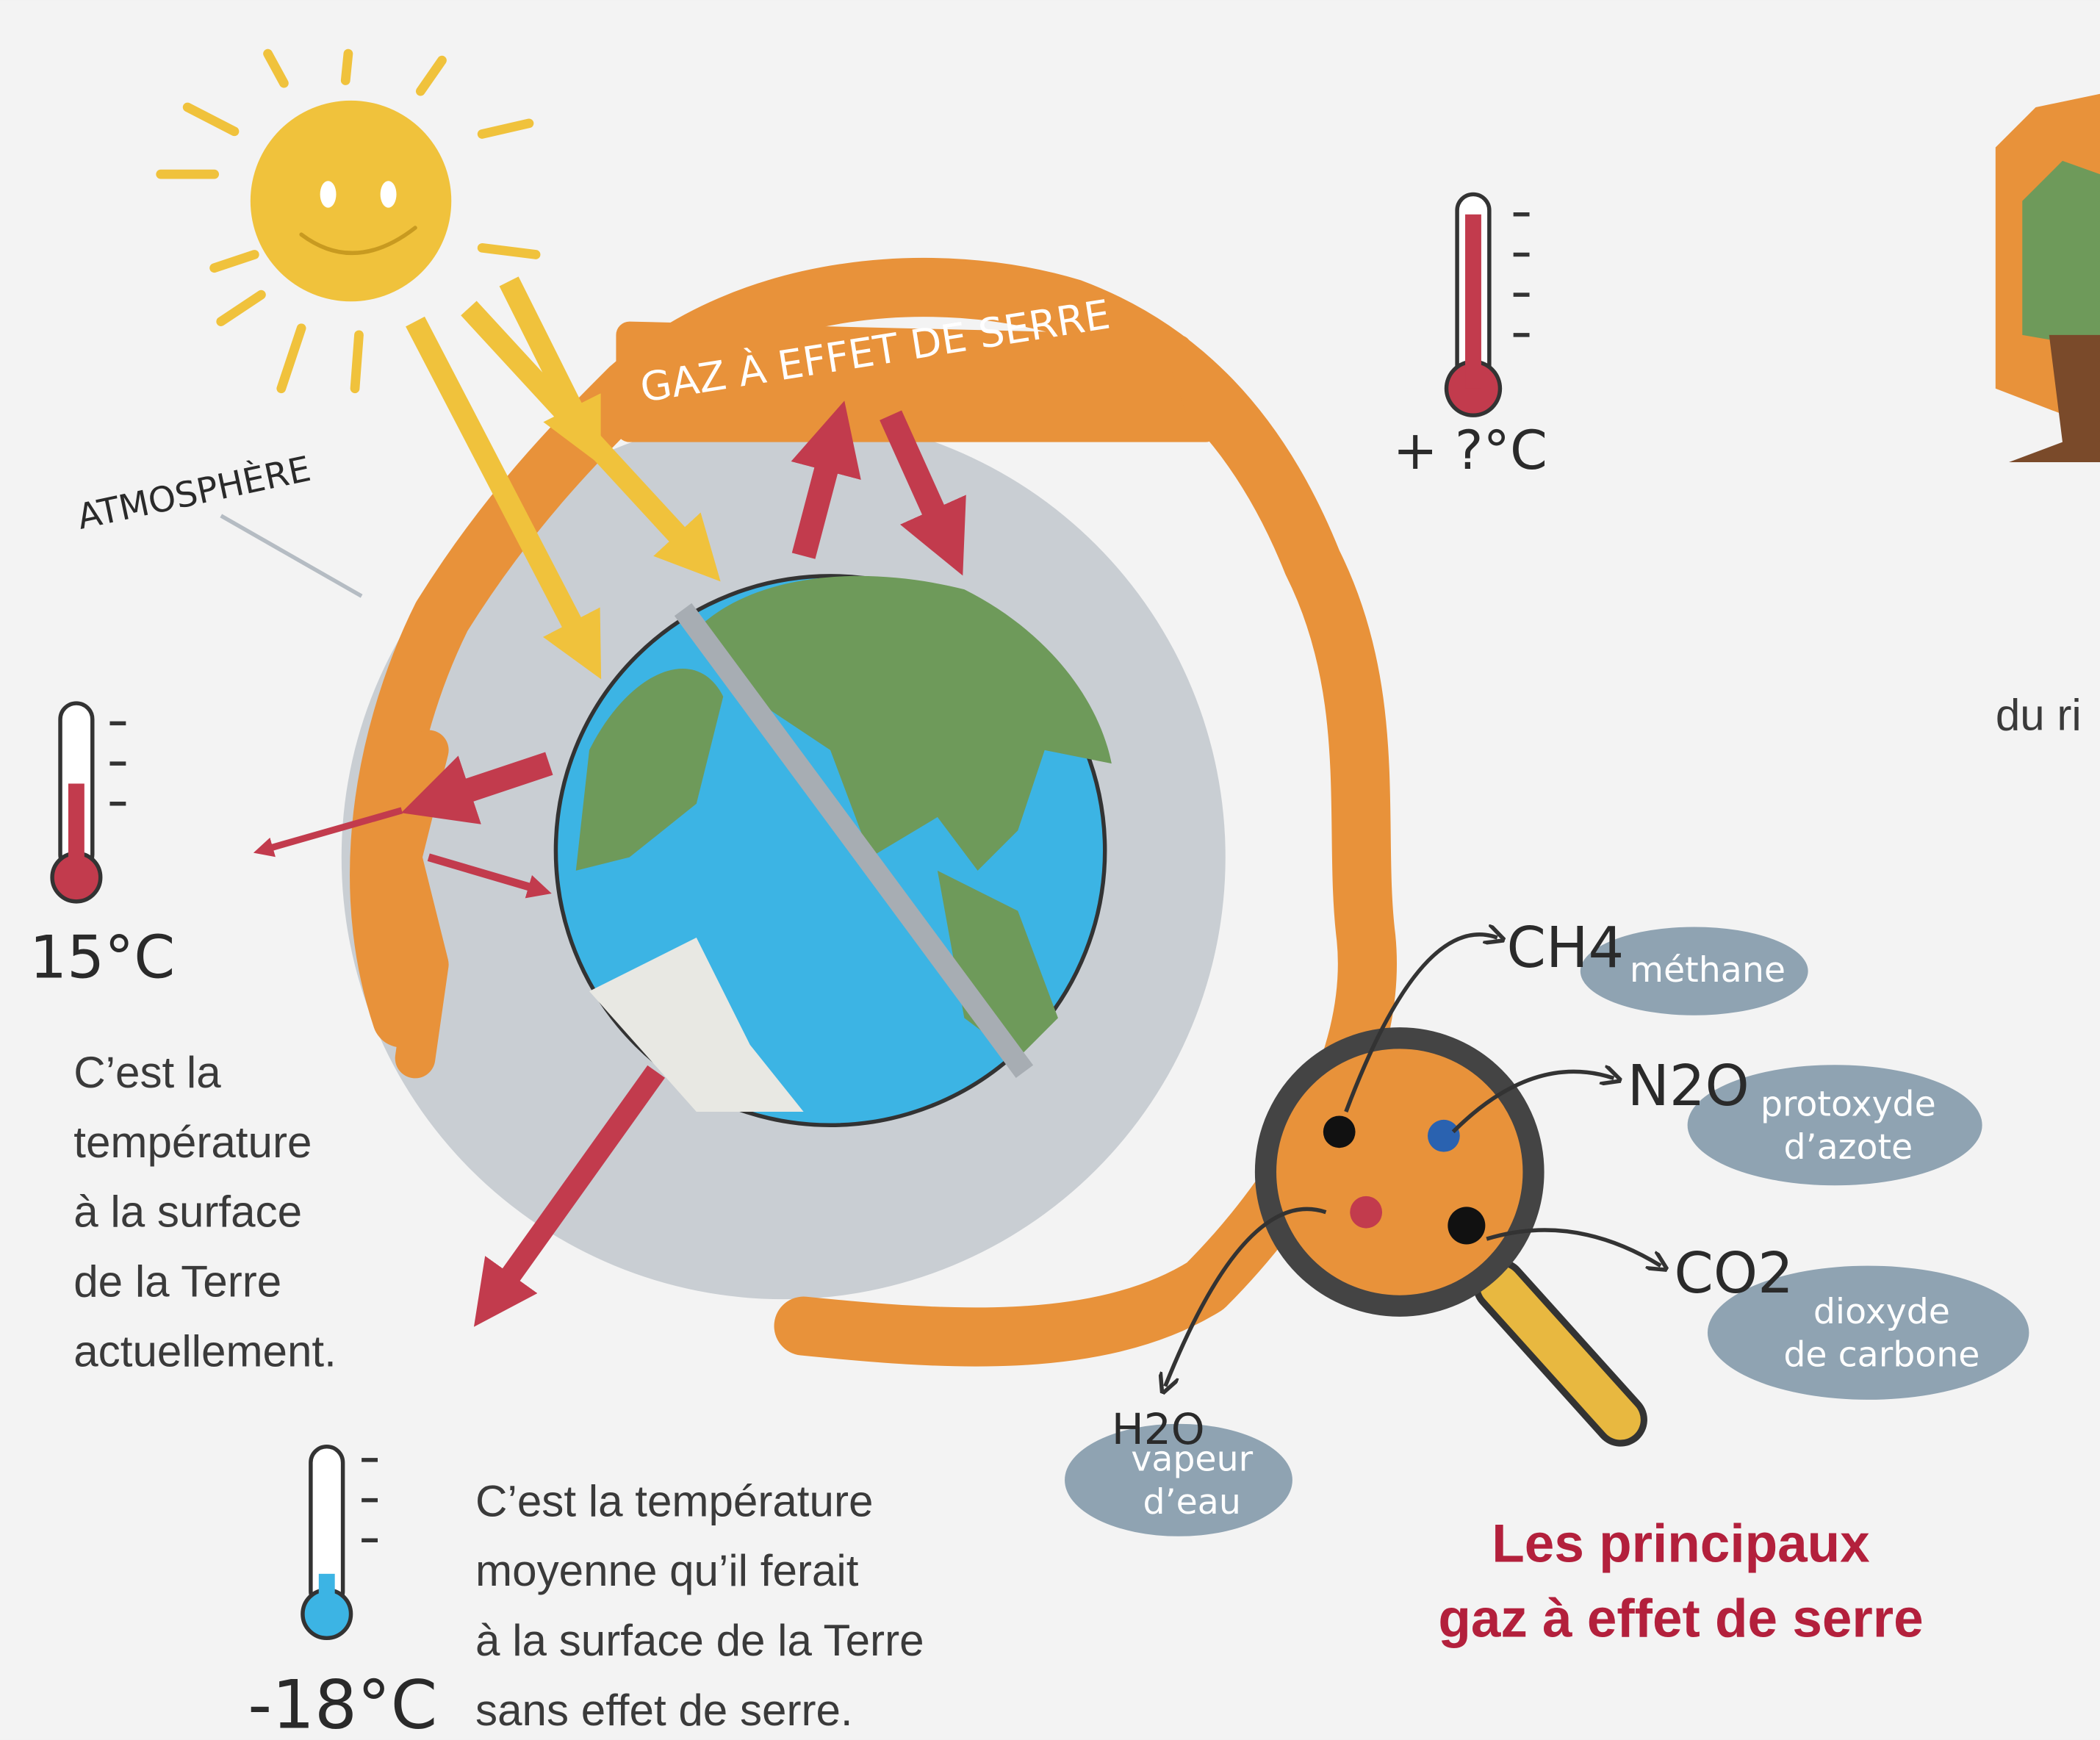 The height and width of the screenshot is (1740, 2100). I want to click on sun, so click(348, 221).